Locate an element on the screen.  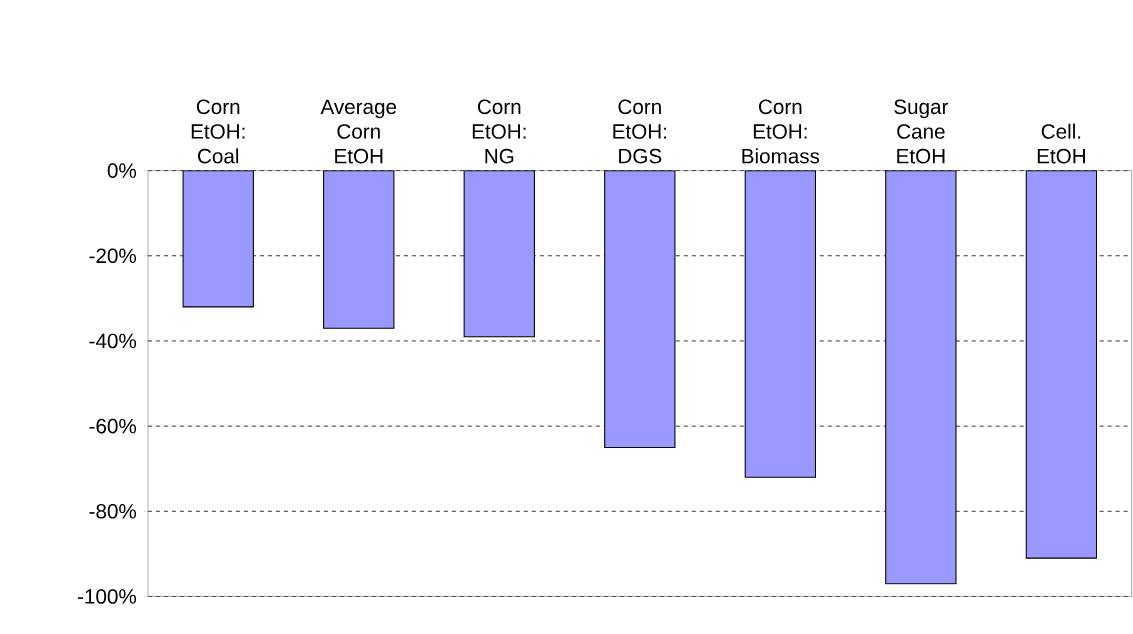
y-tick-label: -40% is located at coordinates (113, 341).